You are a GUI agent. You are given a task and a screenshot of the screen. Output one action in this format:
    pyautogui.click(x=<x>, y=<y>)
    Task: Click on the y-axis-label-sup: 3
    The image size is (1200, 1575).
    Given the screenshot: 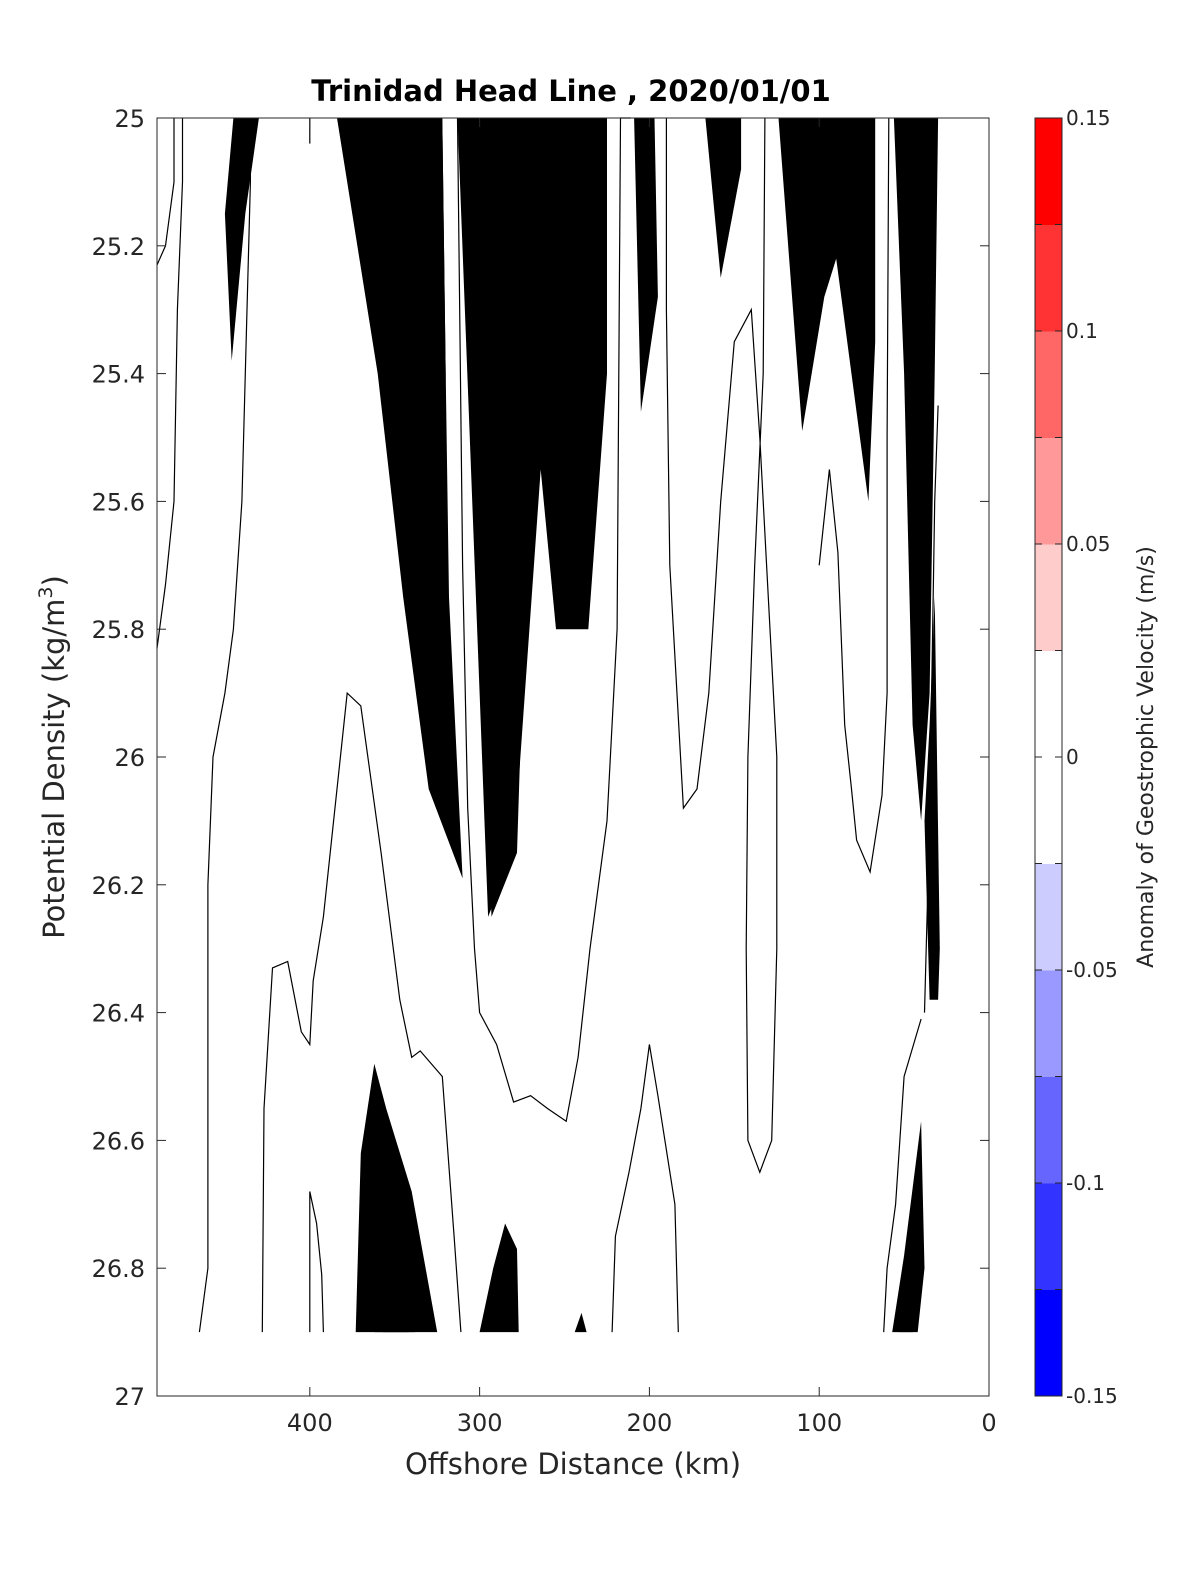 What is the action you would take?
    pyautogui.click(x=46, y=592)
    